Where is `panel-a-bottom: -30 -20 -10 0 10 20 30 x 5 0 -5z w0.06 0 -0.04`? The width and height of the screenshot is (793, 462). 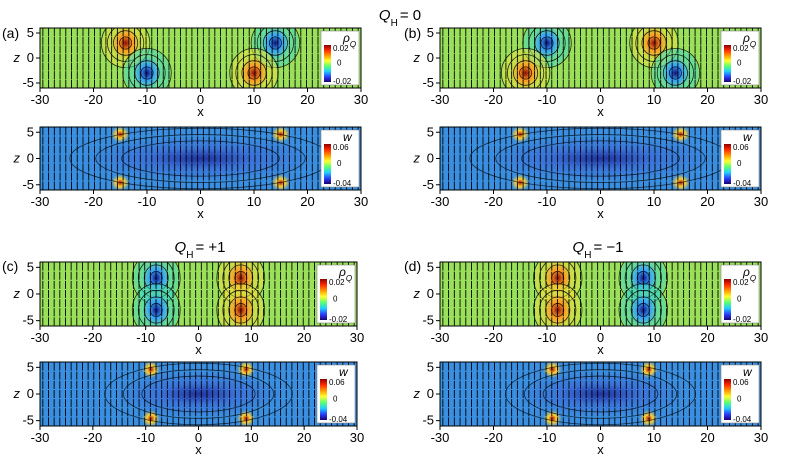 panel-a-bottom: -30 -20 -10 0 10 20 30 x 5 0 -5z w0.06 0 -0.04 is located at coordinates (191, 172).